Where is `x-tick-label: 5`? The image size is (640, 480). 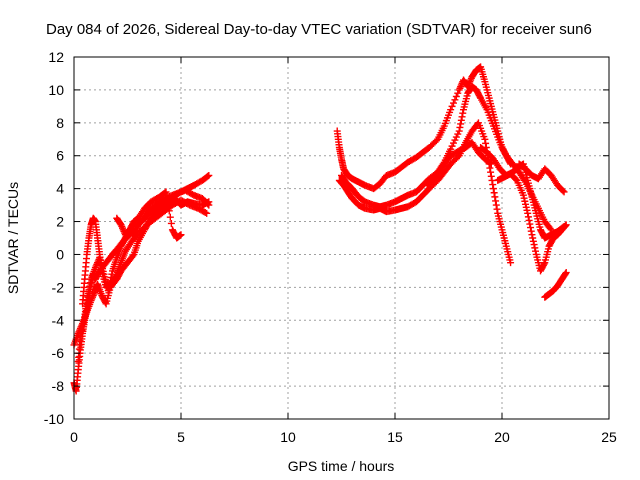
x-tick-label: 5 is located at coordinates (181, 437).